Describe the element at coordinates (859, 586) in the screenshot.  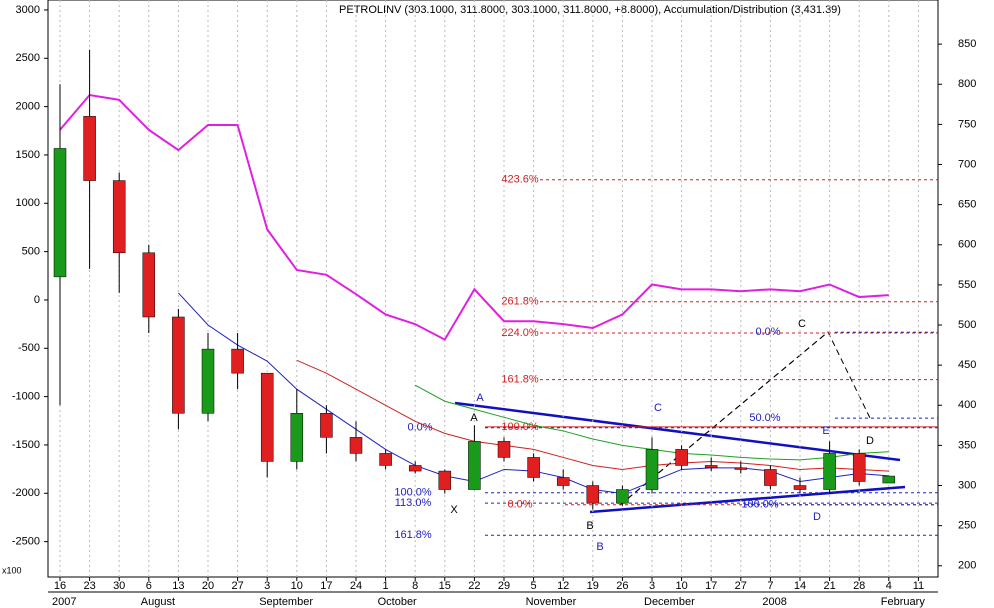
I see `x-tick-label: 28` at that location.